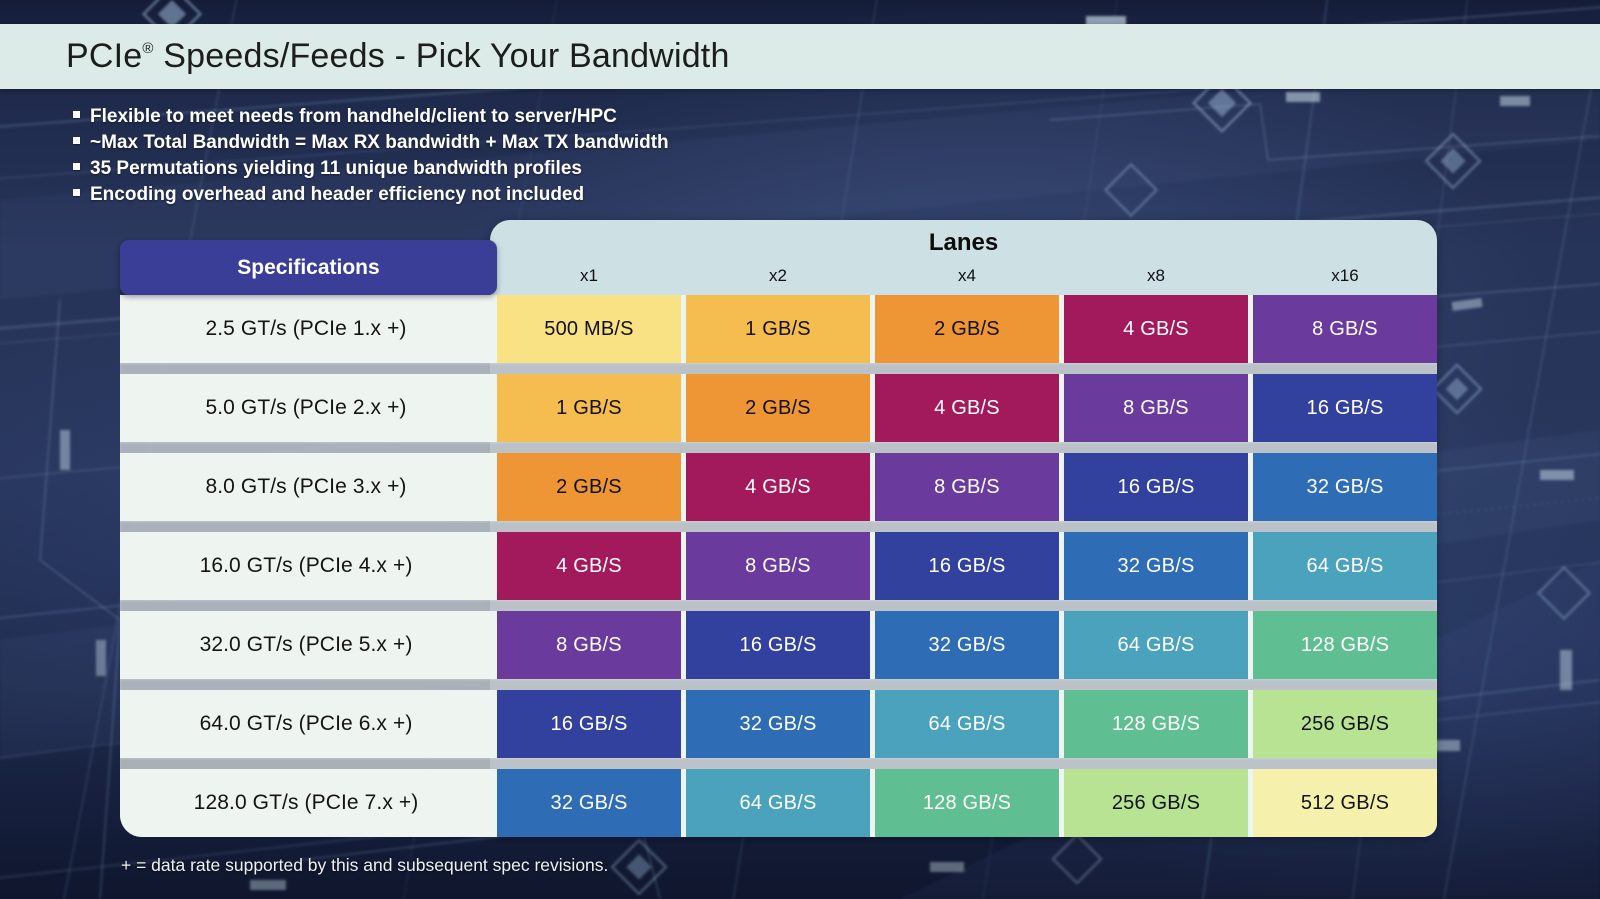 Image resolution: width=1600 pixels, height=899 pixels. Describe the element at coordinates (778, 275) in the screenshot. I see `lane-column-header: x2` at that location.